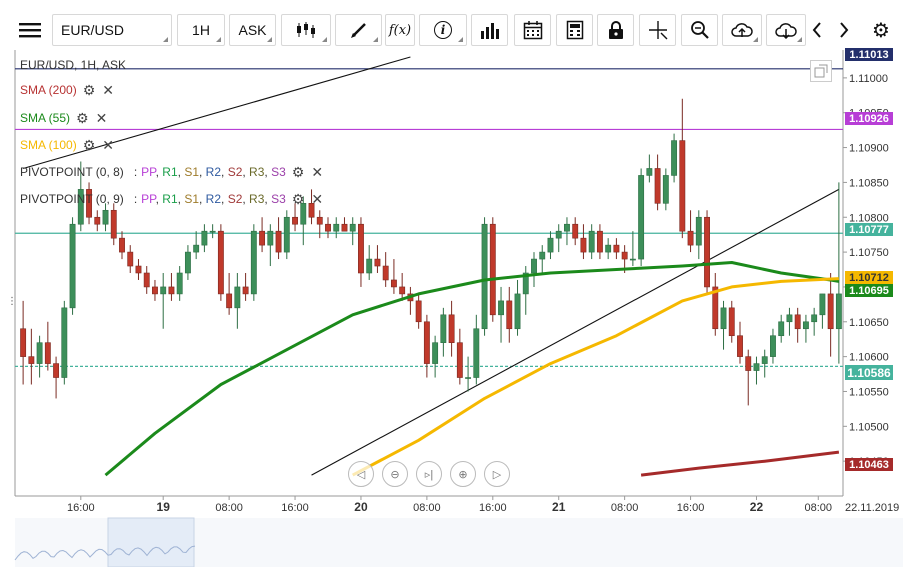  Describe the element at coordinates (148, 172) in the screenshot. I see `pivot-level-pp: PP` at that location.